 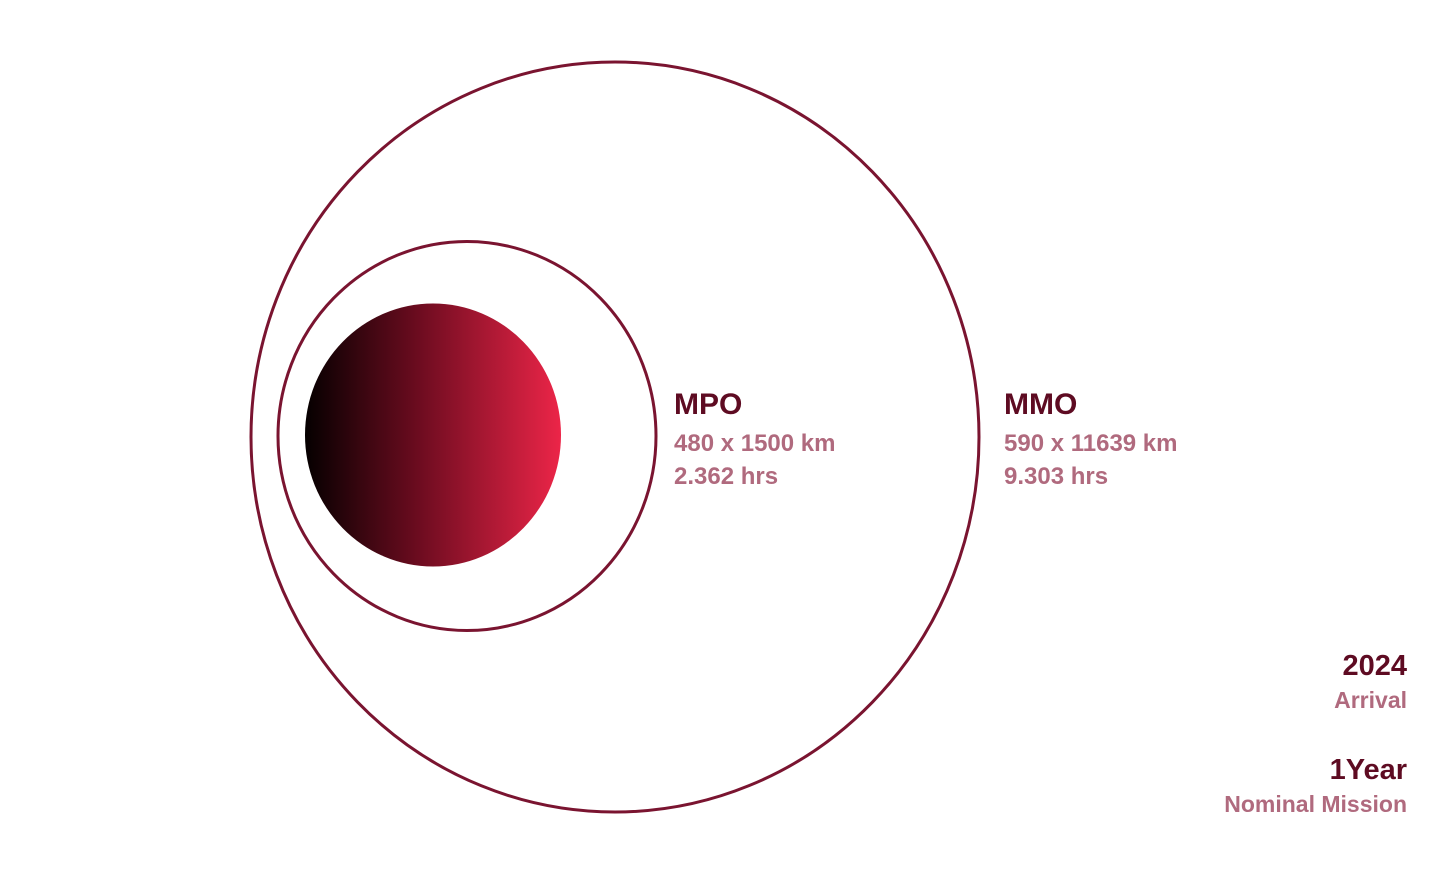 What do you see at coordinates (1041, 404) in the screenshot?
I see `mmo-name: MMO` at bounding box center [1041, 404].